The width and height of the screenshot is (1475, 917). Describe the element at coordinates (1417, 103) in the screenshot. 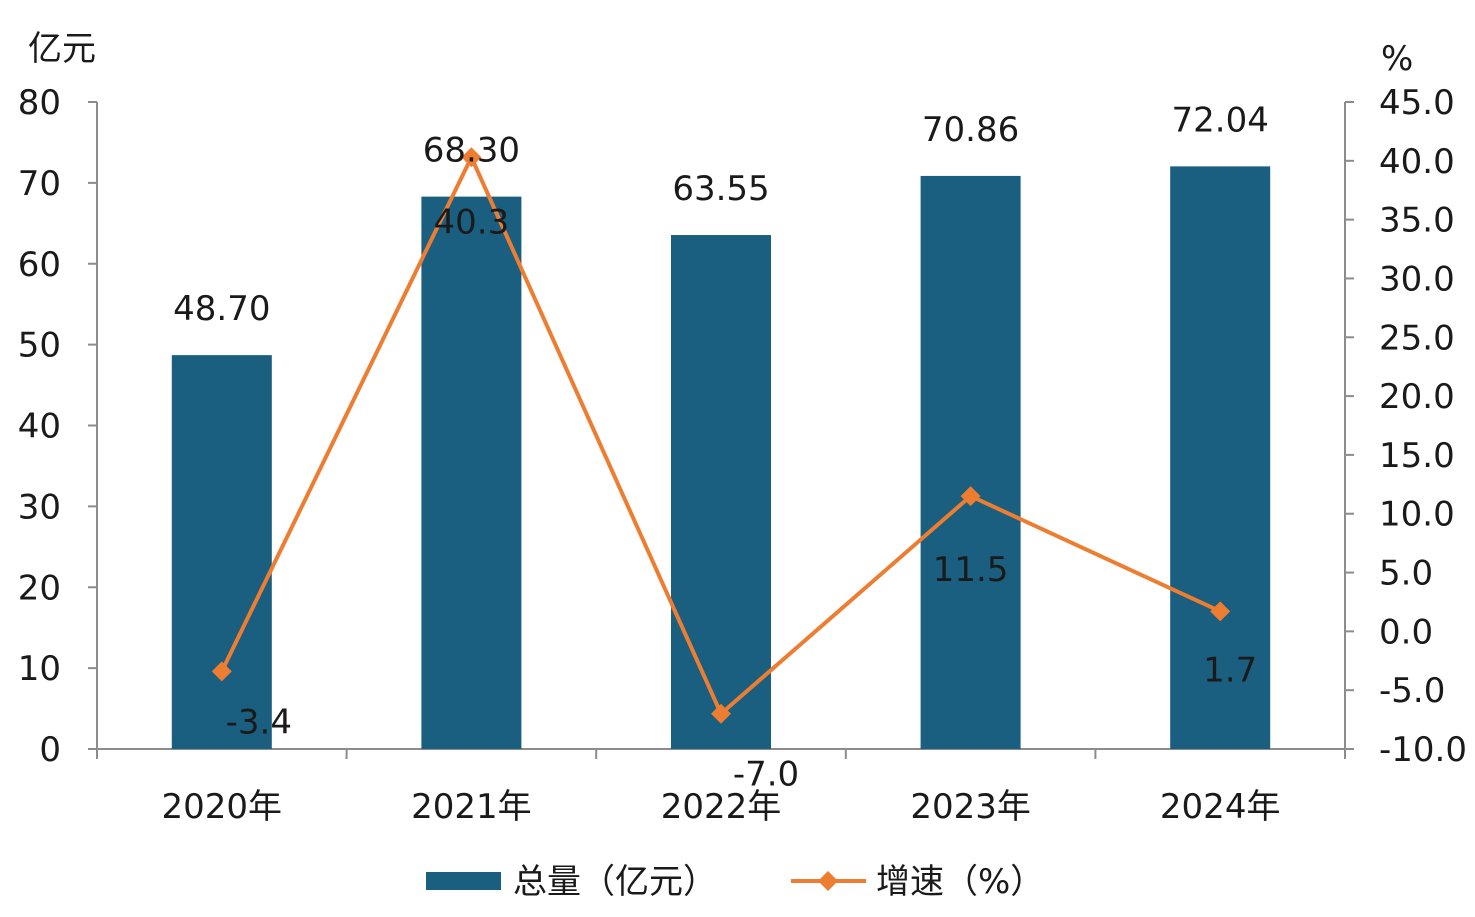

I see `right-y-tick-label: 45.0` at that location.